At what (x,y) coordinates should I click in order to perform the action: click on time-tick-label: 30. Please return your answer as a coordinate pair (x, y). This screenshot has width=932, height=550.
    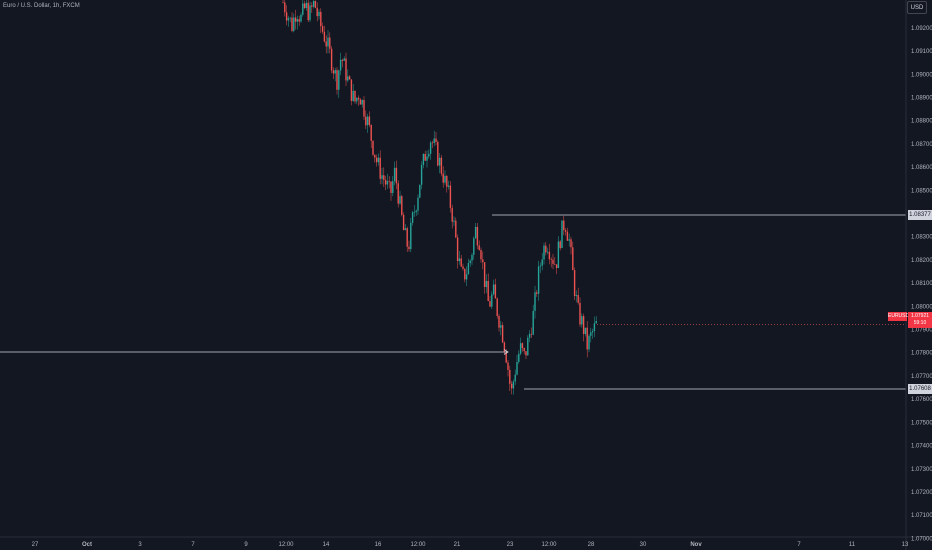
    Looking at the image, I should click on (643, 545).